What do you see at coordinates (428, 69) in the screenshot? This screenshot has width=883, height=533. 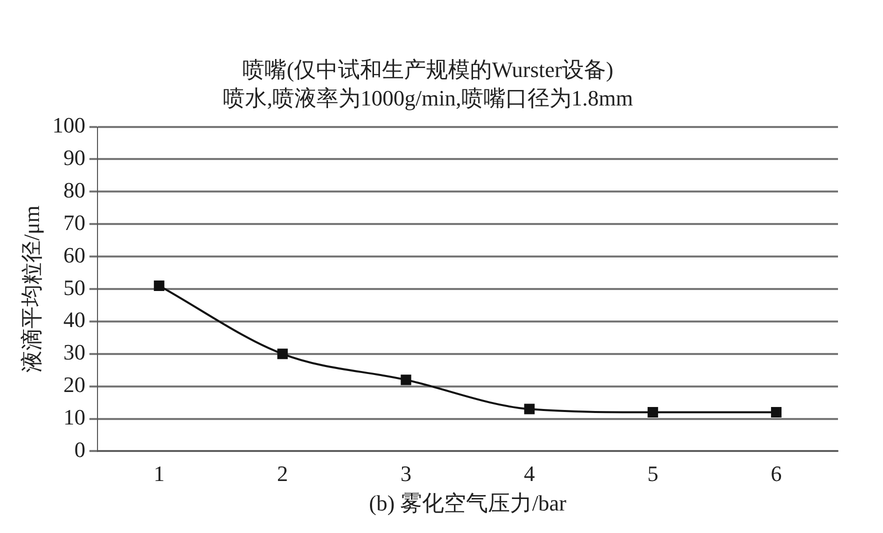 I see `chart-title: 喷嘴(仅中试和生产规模的Wurster设备)` at bounding box center [428, 69].